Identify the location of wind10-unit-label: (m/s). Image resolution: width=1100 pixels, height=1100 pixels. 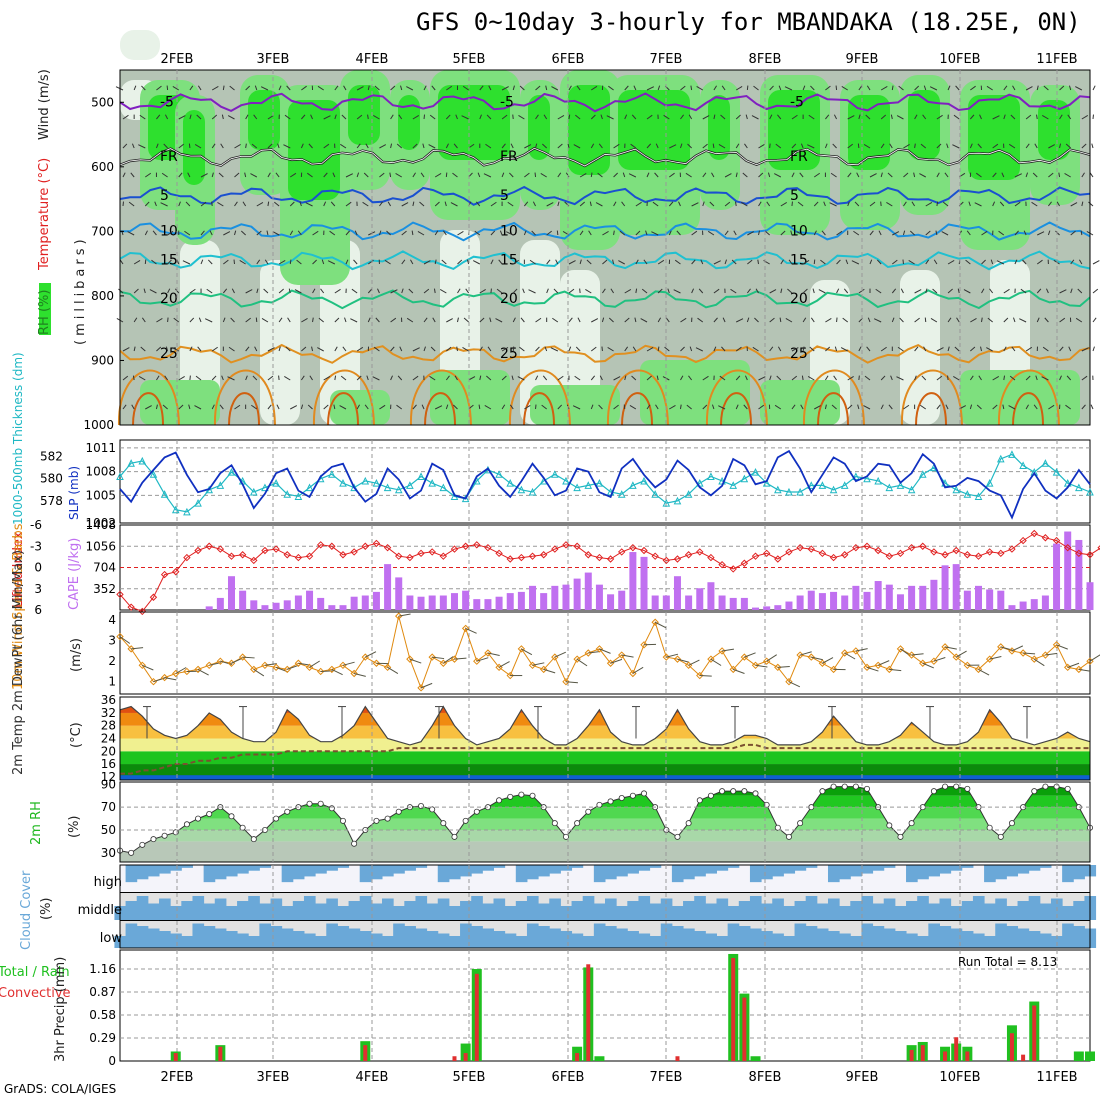
(76, 655).